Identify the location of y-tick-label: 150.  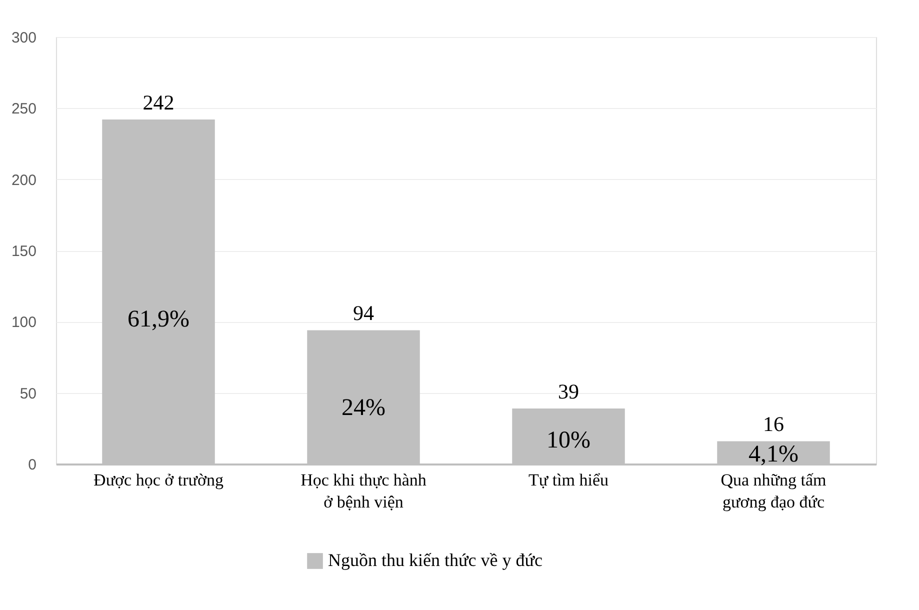
(23, 251).